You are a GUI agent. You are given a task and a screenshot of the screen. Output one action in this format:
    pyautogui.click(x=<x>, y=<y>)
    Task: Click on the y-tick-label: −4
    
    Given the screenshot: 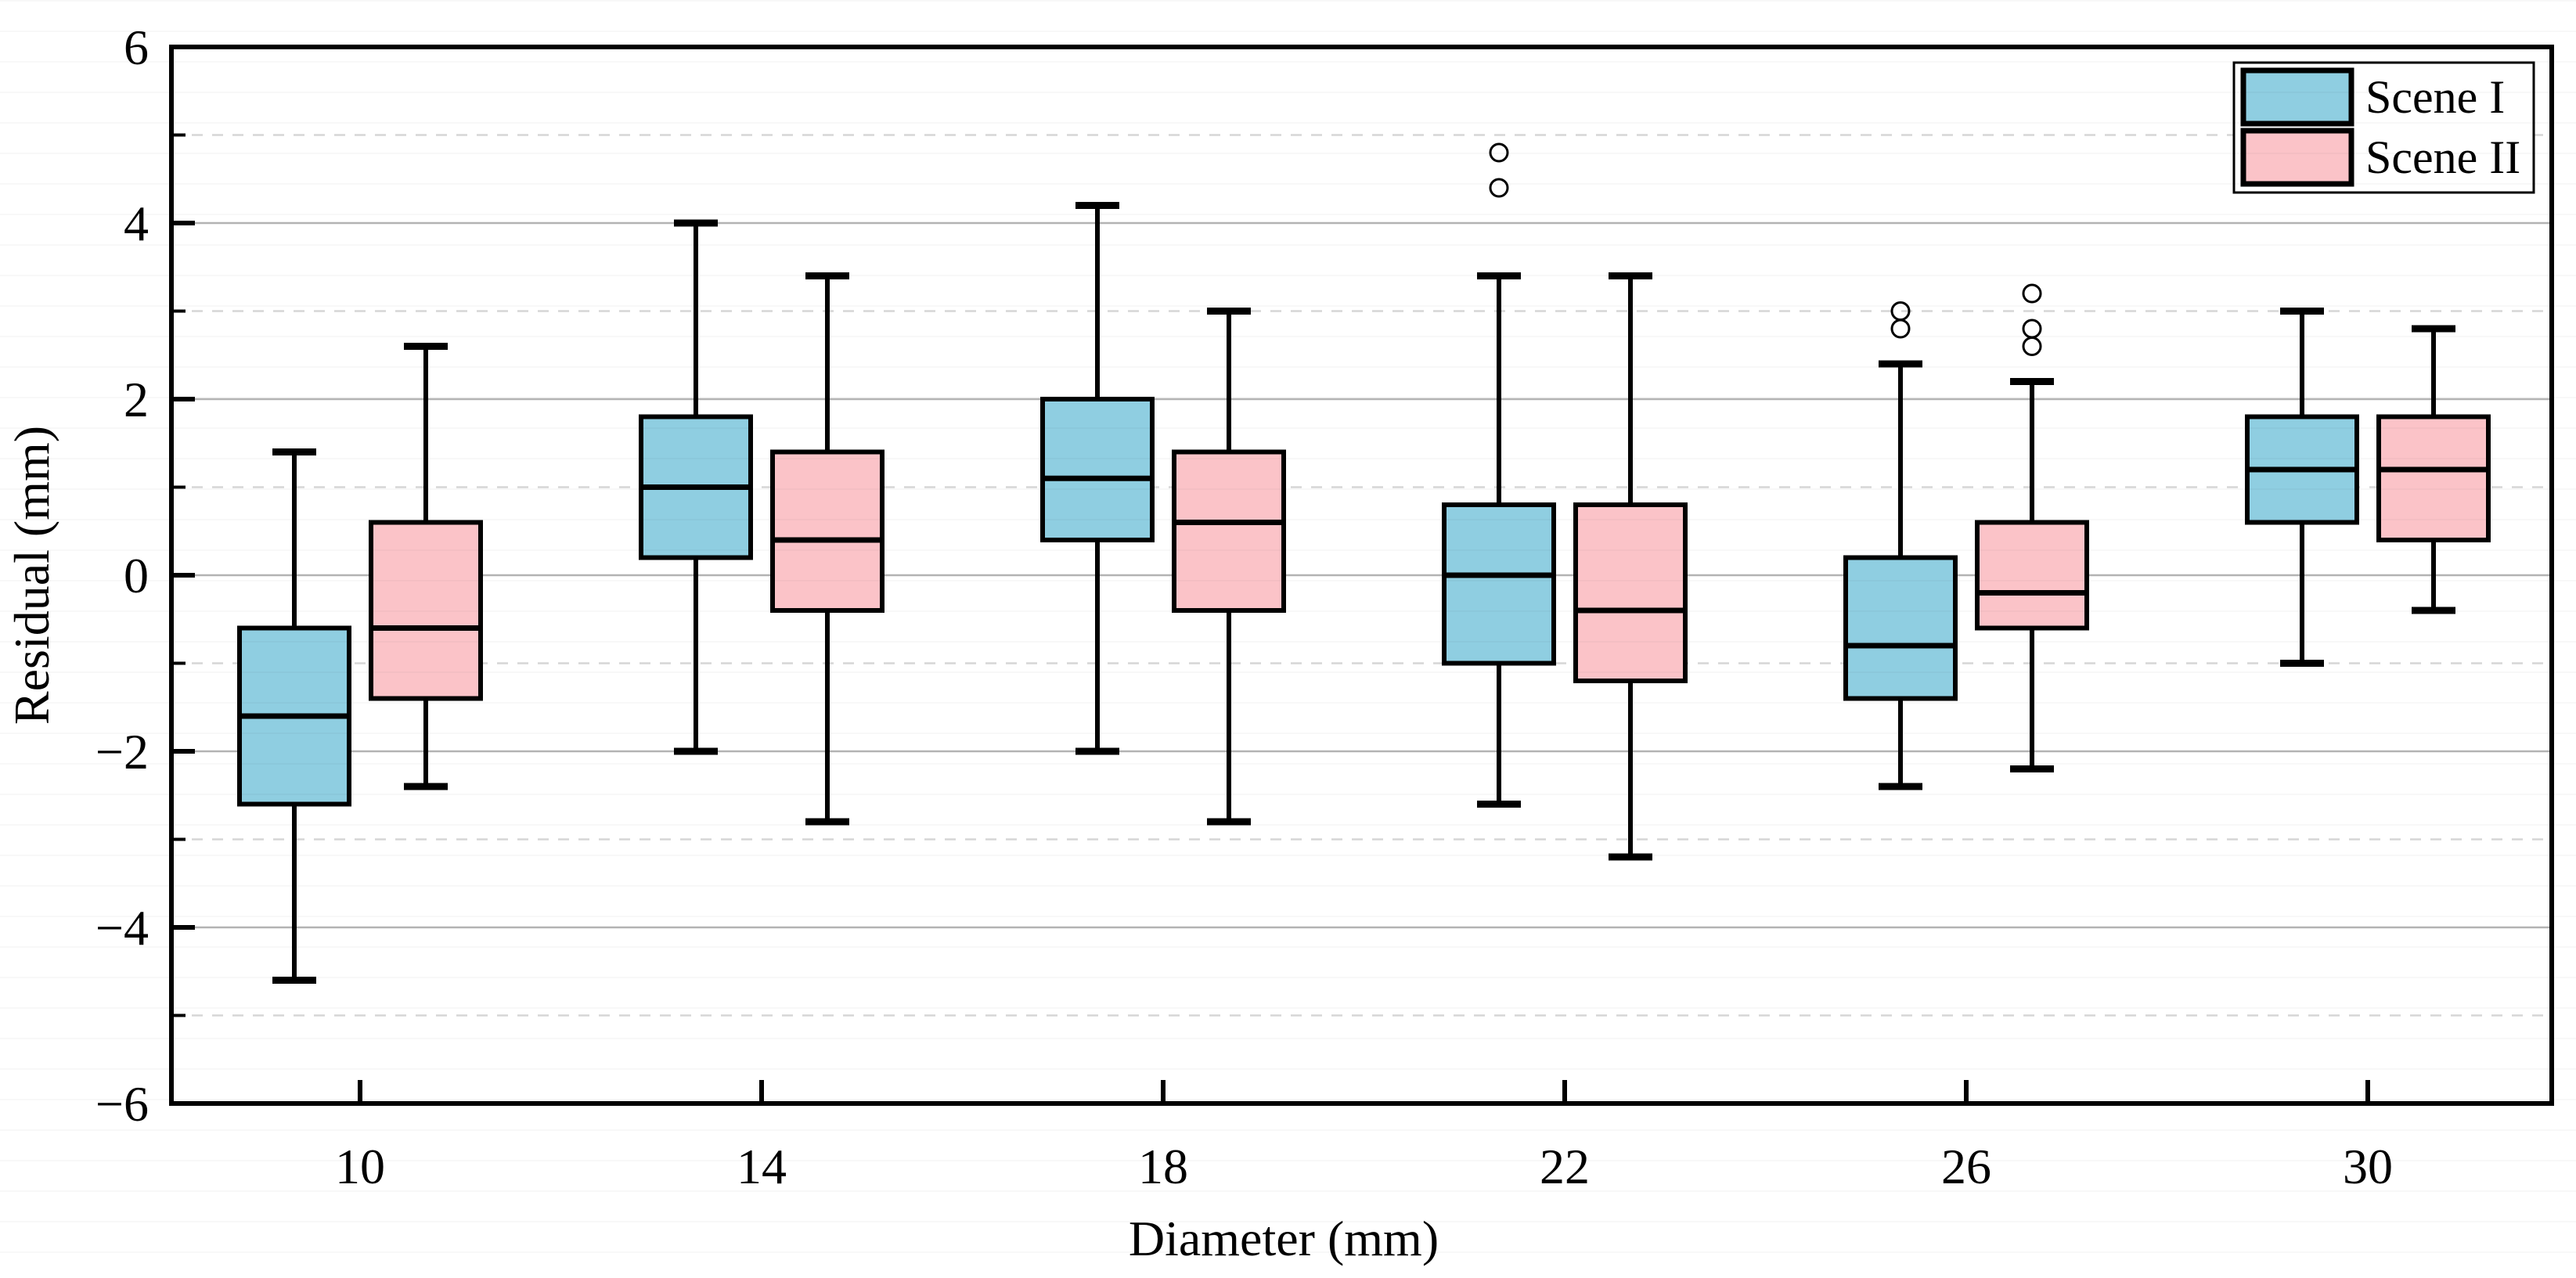 What is the action you would take?
    pyautogui.click(x=122, y=928)
    